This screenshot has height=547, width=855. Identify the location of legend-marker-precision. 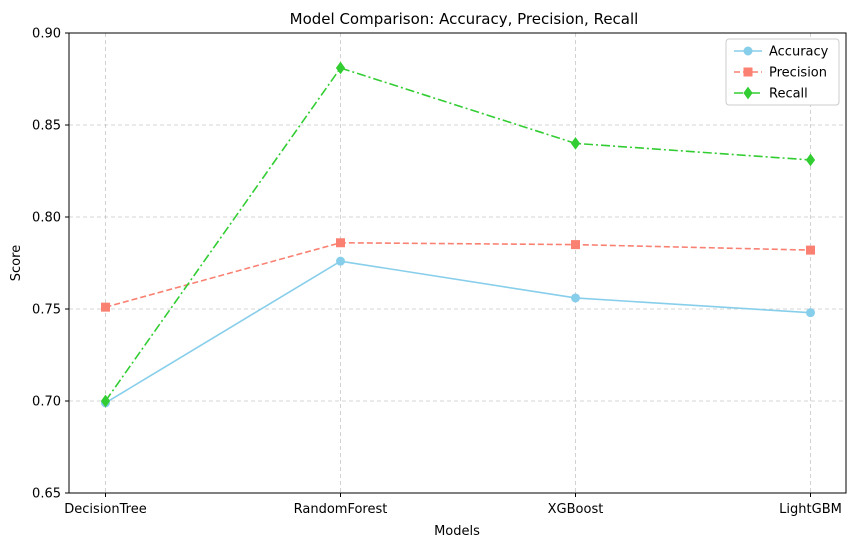
(748, 72).